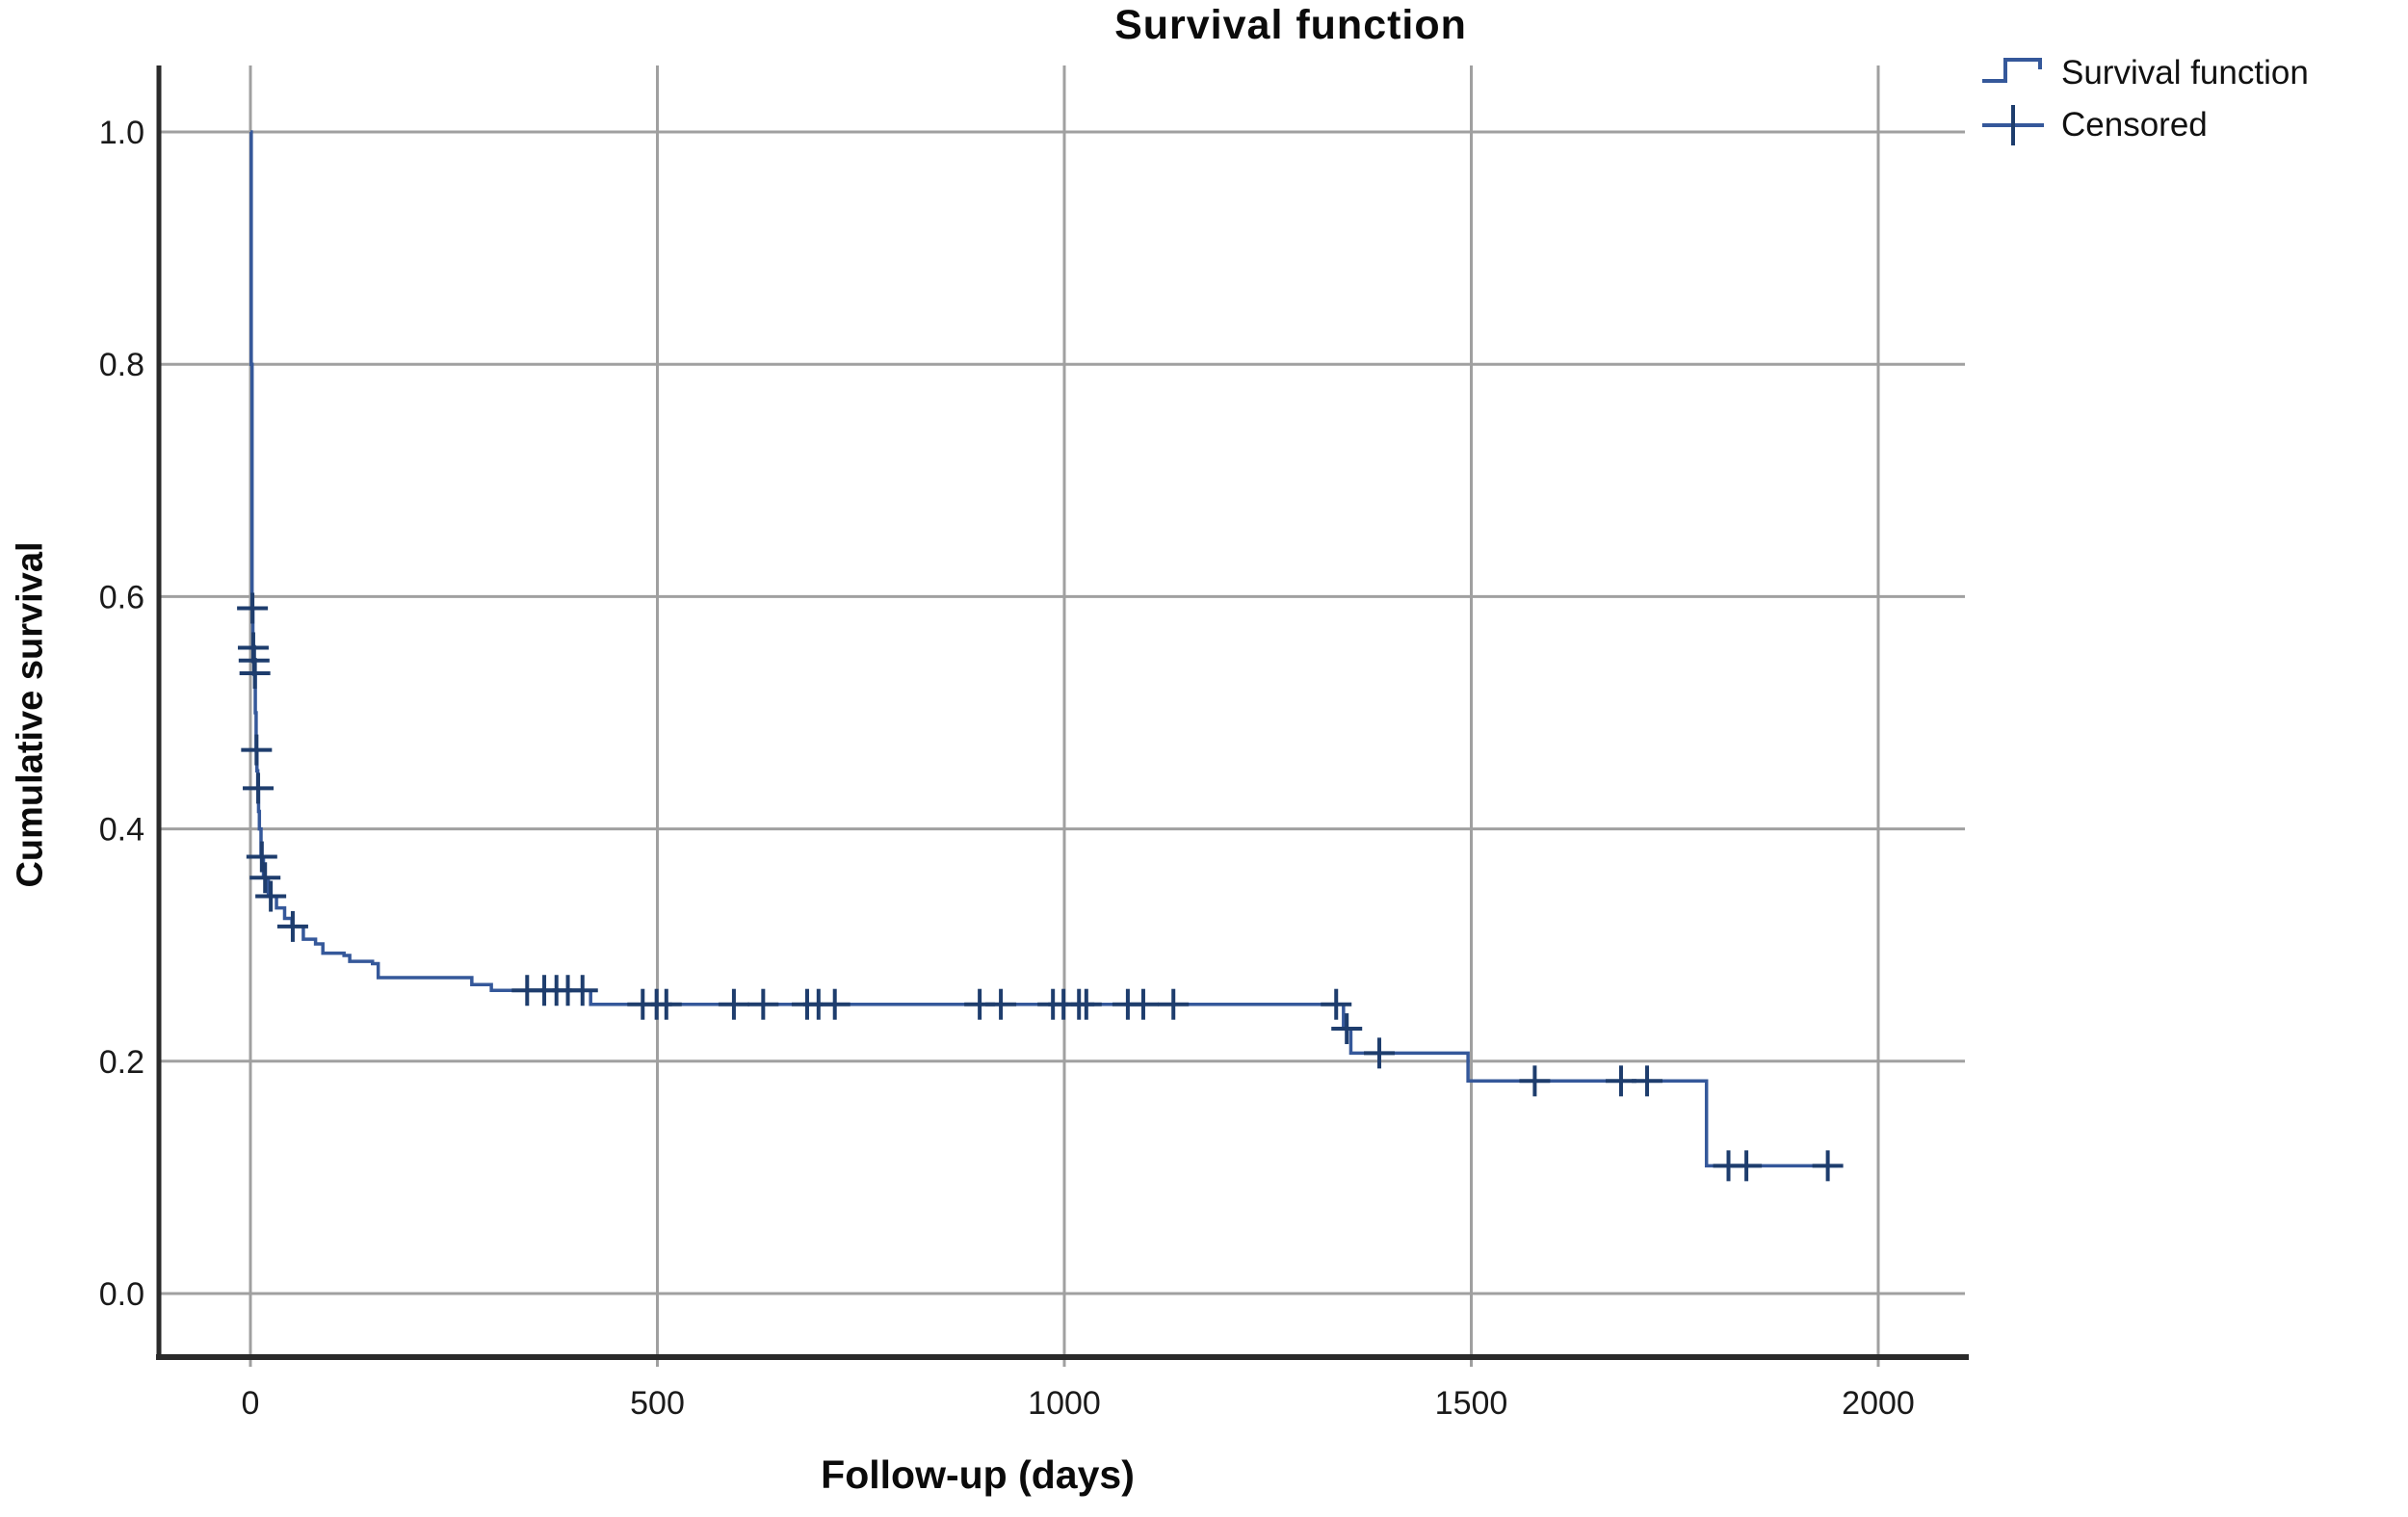 The height and width of the screenshot is (1517, 2408). What do you see at coordinates (657, 1403) in the screenshot?
I see `x-tick-label: 500` at bounding box center [657, 1403].